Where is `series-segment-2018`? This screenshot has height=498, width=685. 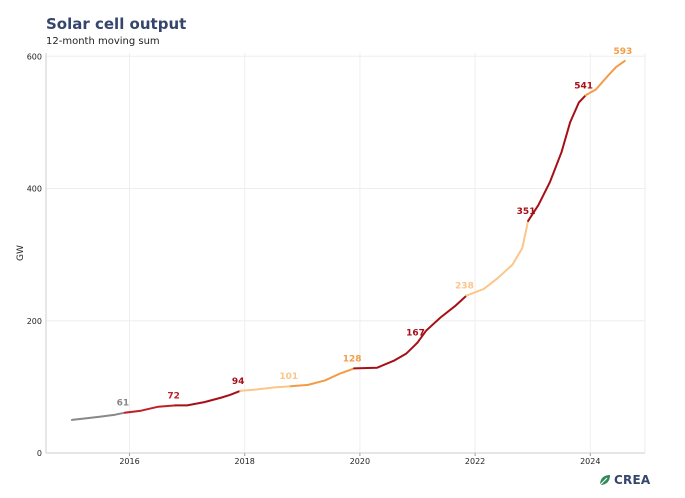 series-segment-2018 is located at coordinates (265, 388).